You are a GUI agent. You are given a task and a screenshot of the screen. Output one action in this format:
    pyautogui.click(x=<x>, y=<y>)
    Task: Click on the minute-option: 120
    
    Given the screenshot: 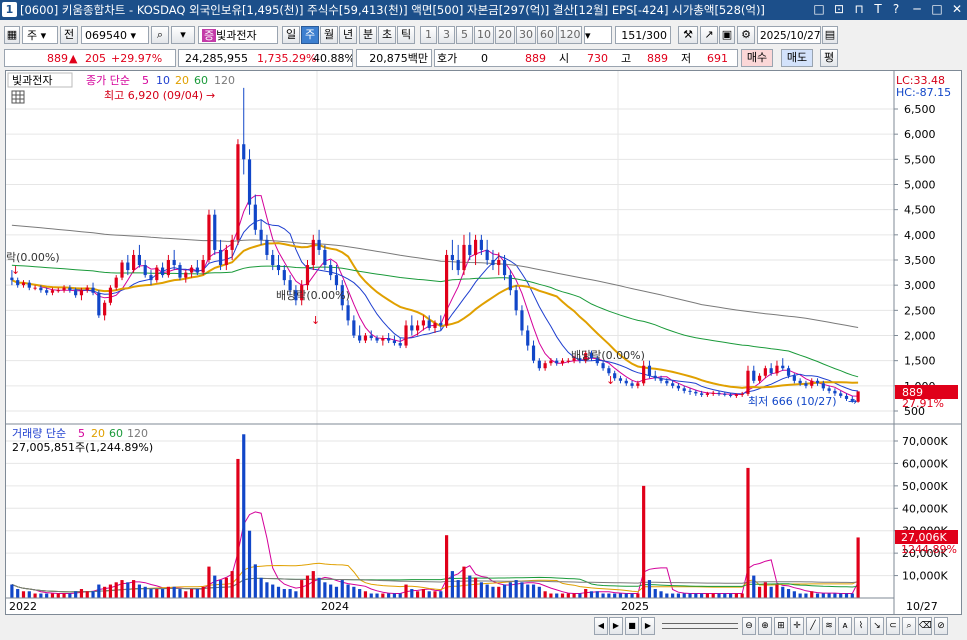 What is the action you would take?
    pyautogui.click(x=570, y=35)
    